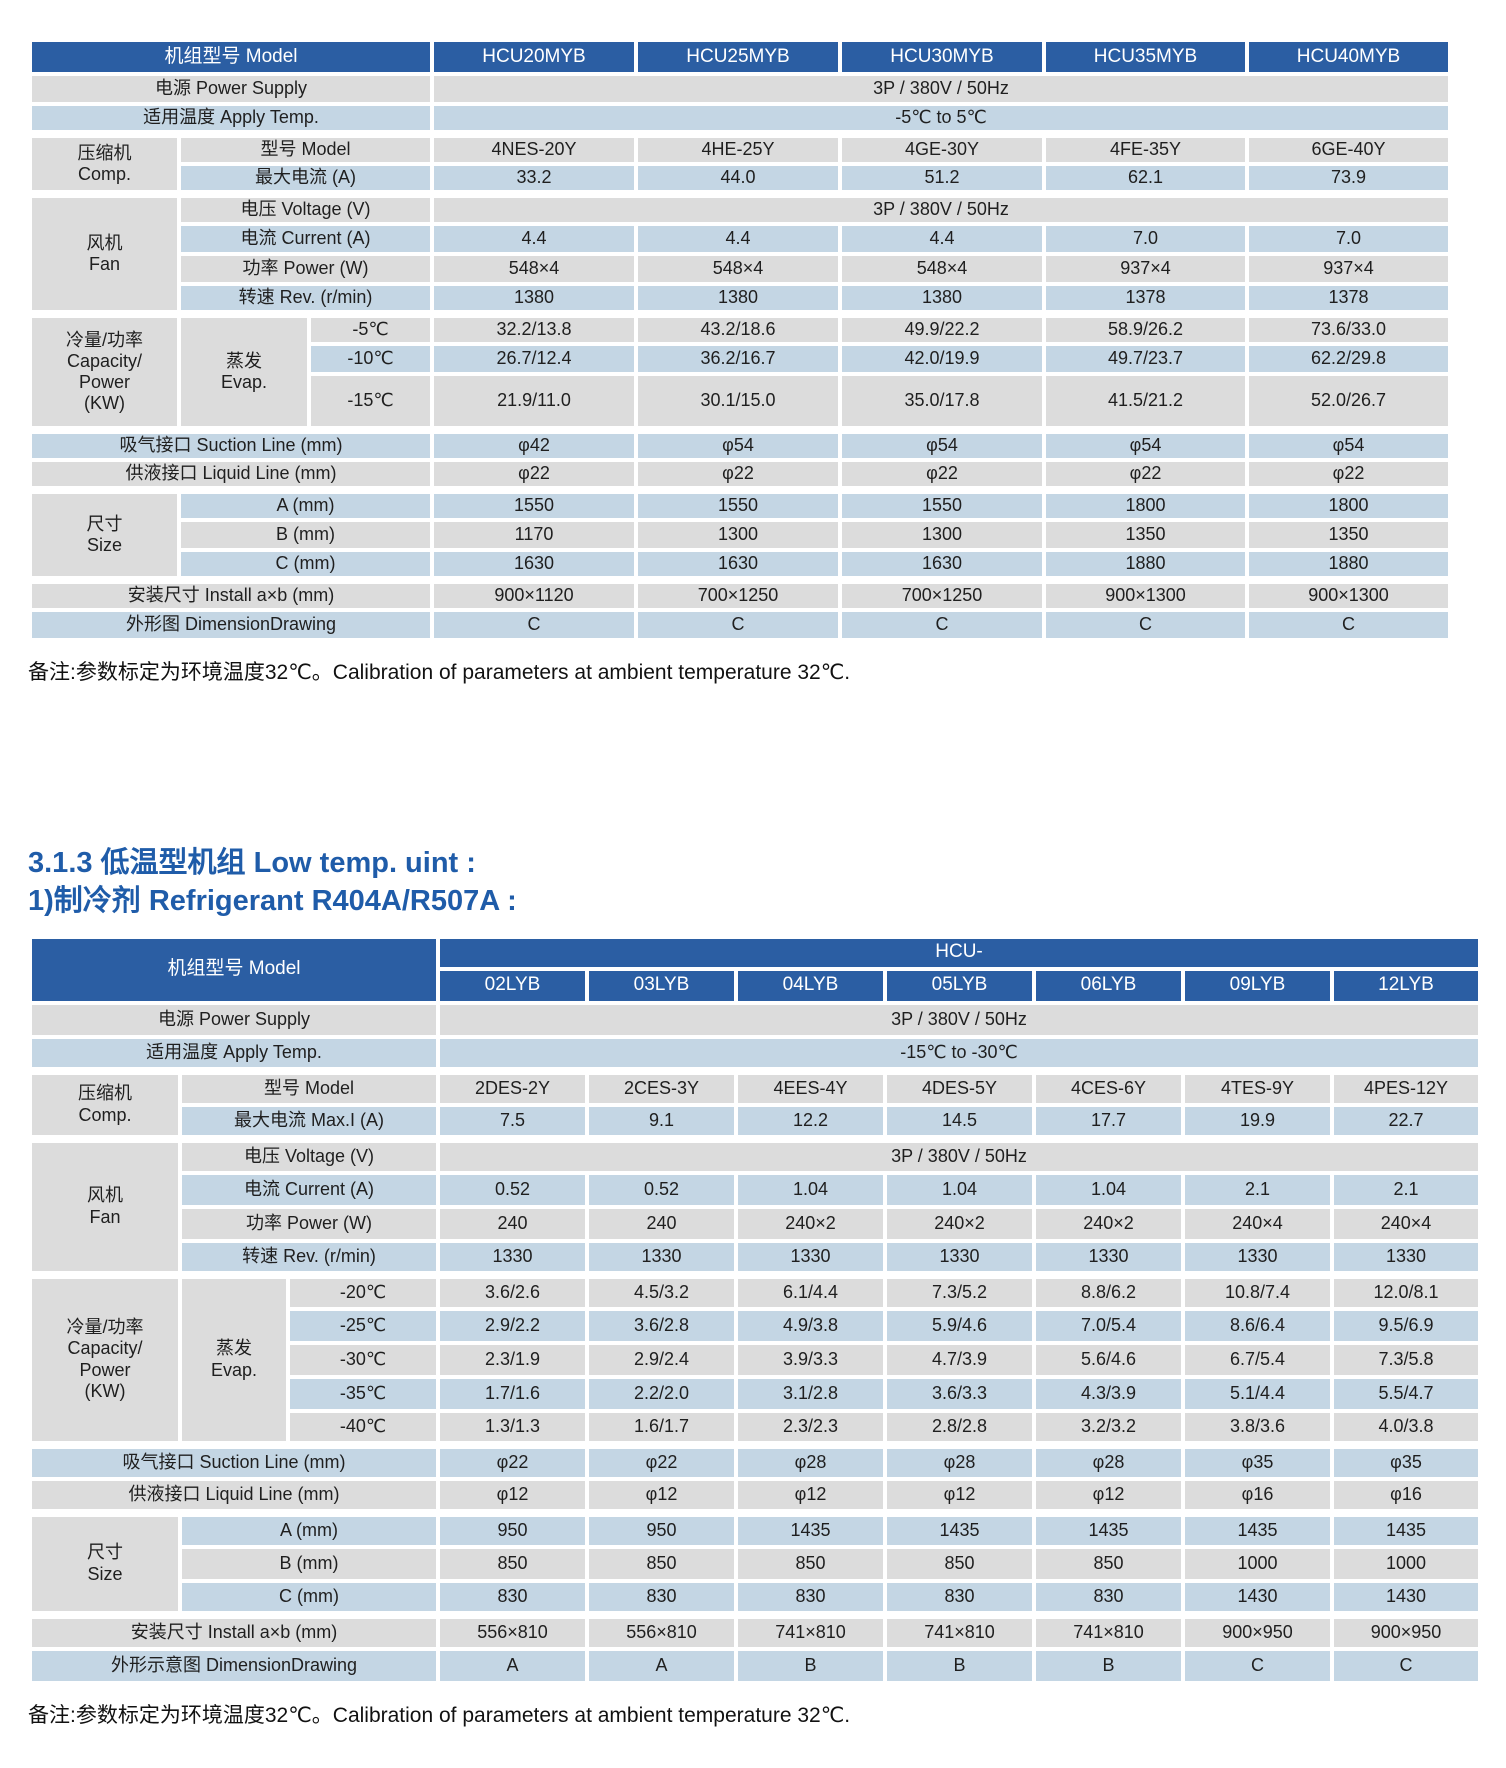 This screenshot has width=1506, height=1768. Describe the element at coordinates (1145, 444) in the screenshot. I see `table-cell: φ54` at that location.